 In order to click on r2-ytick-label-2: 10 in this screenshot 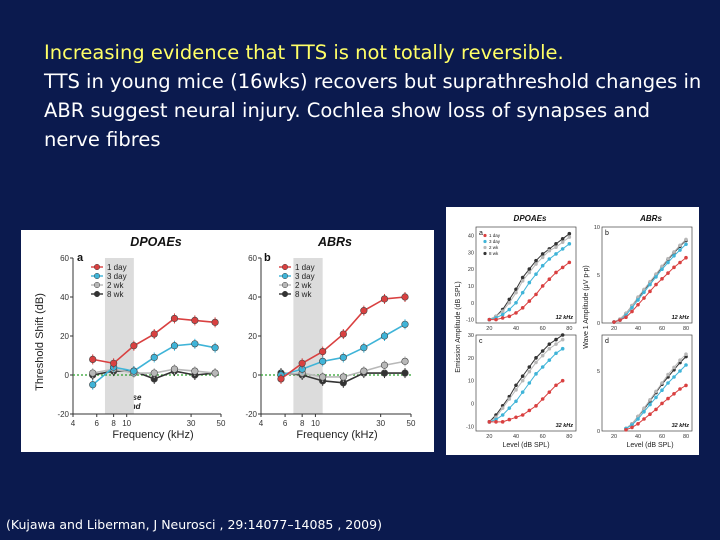, I will do `click(471, 287)`.